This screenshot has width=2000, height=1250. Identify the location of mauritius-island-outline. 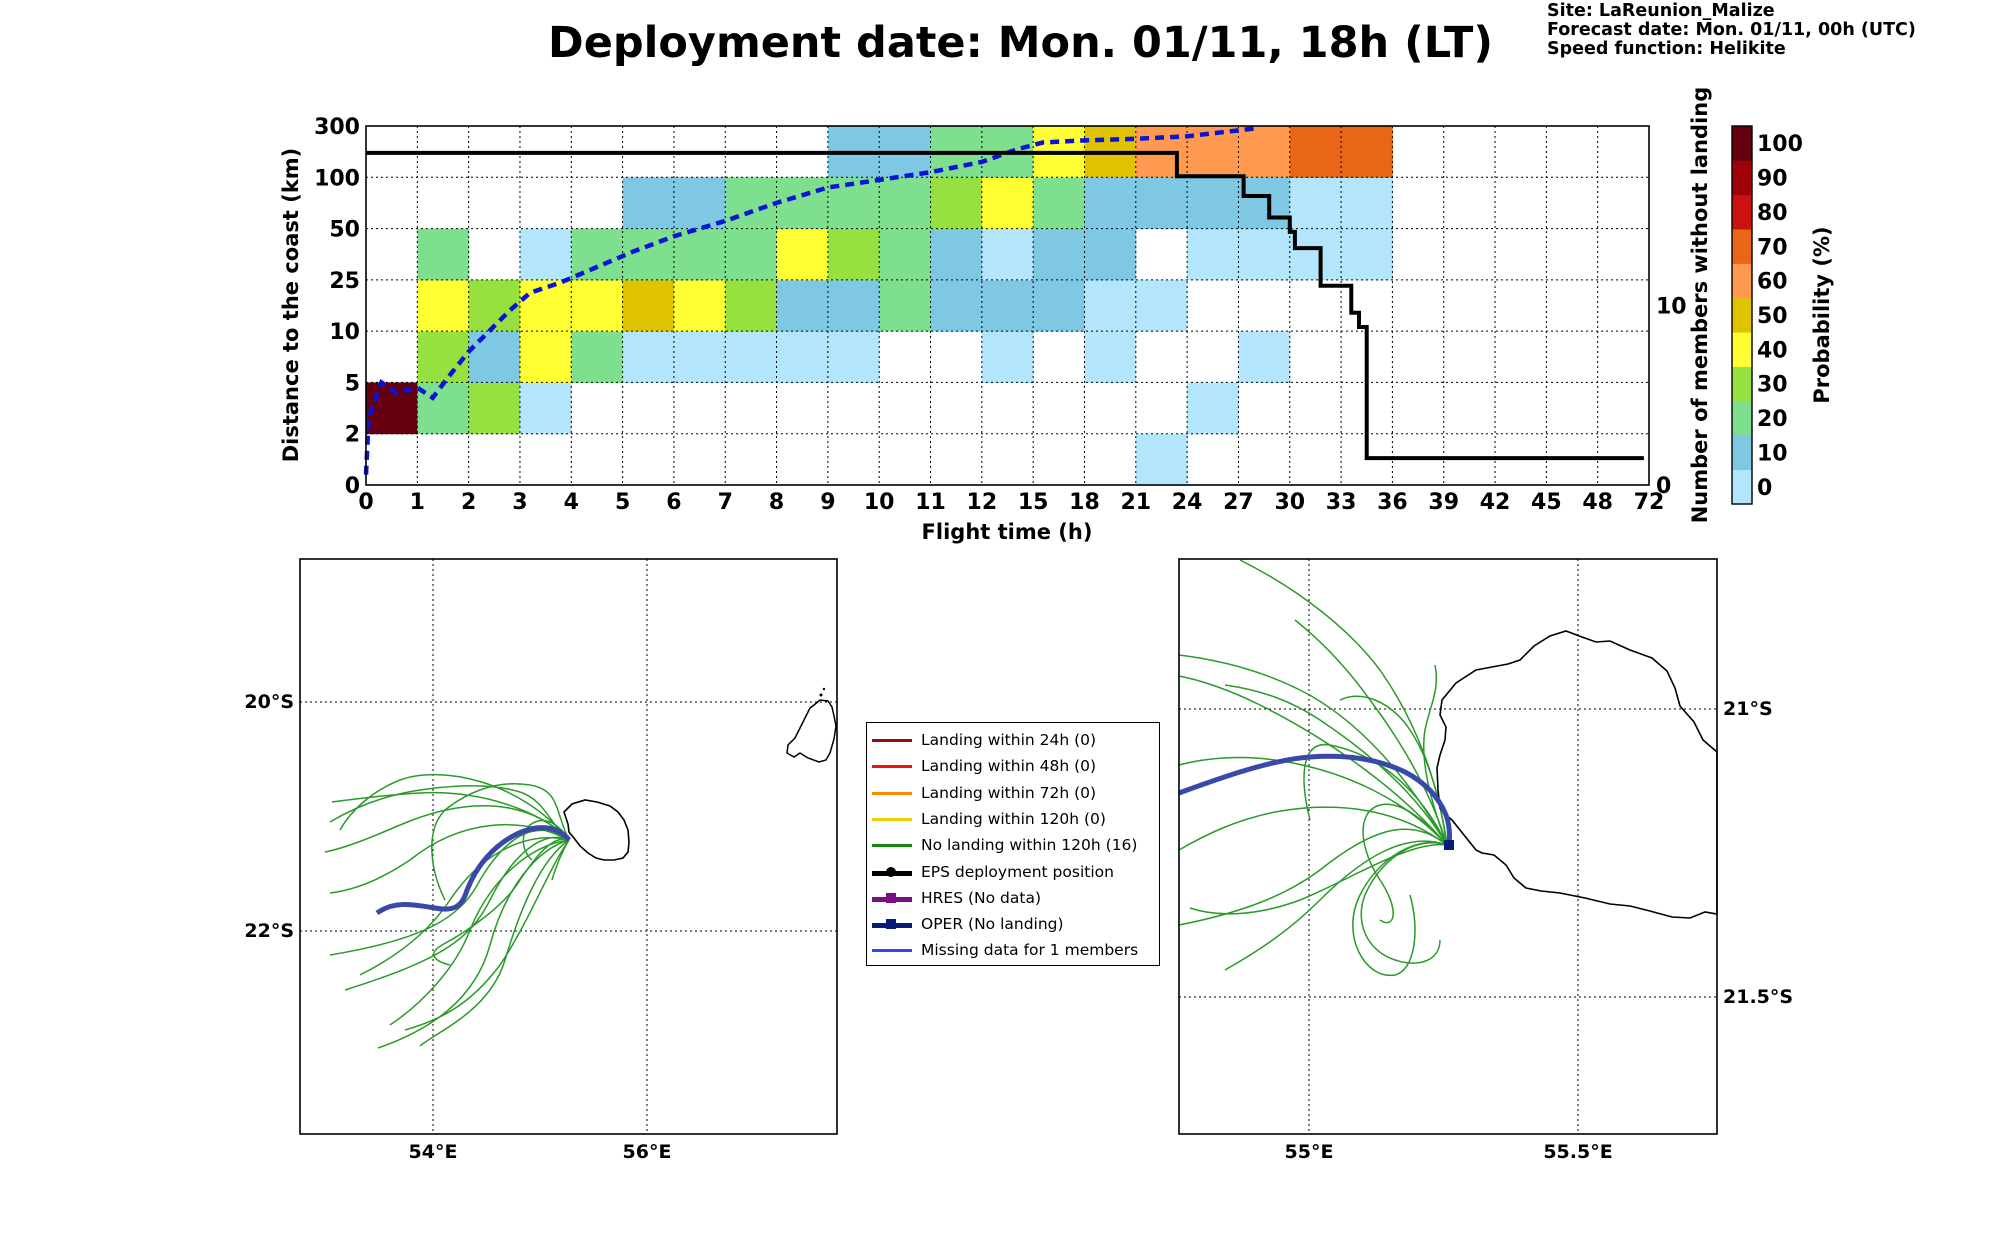
(811, 731).